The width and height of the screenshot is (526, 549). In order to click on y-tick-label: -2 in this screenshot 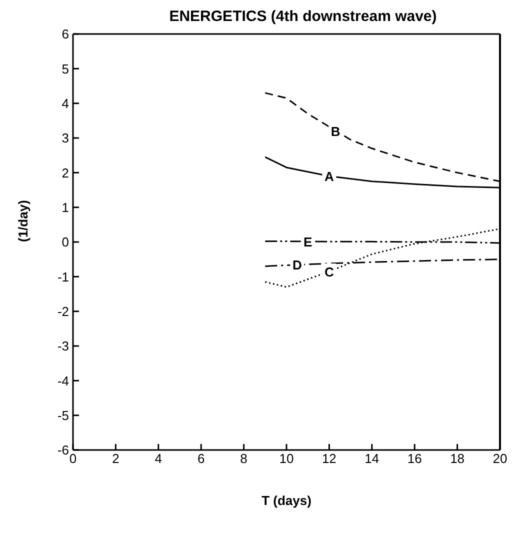, I will do `click(63, 311)`.